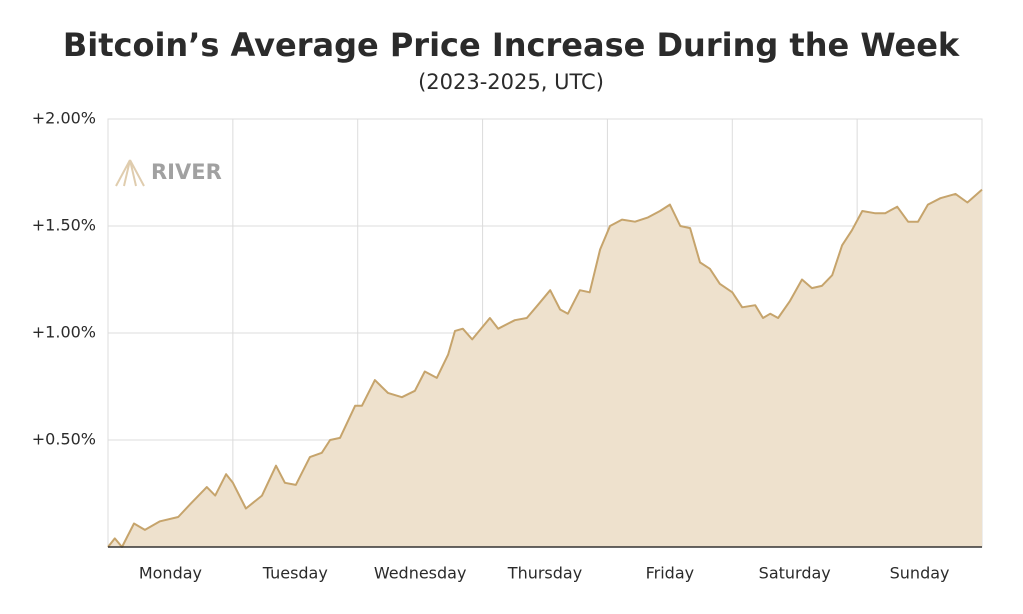 Image resolution: width=1023 pixels, height=614 pixels. What do you see at coordinates (64, 225) in the screenshot?
I see `y-tick-label: +1.50%` at bounding box center [64, 225].